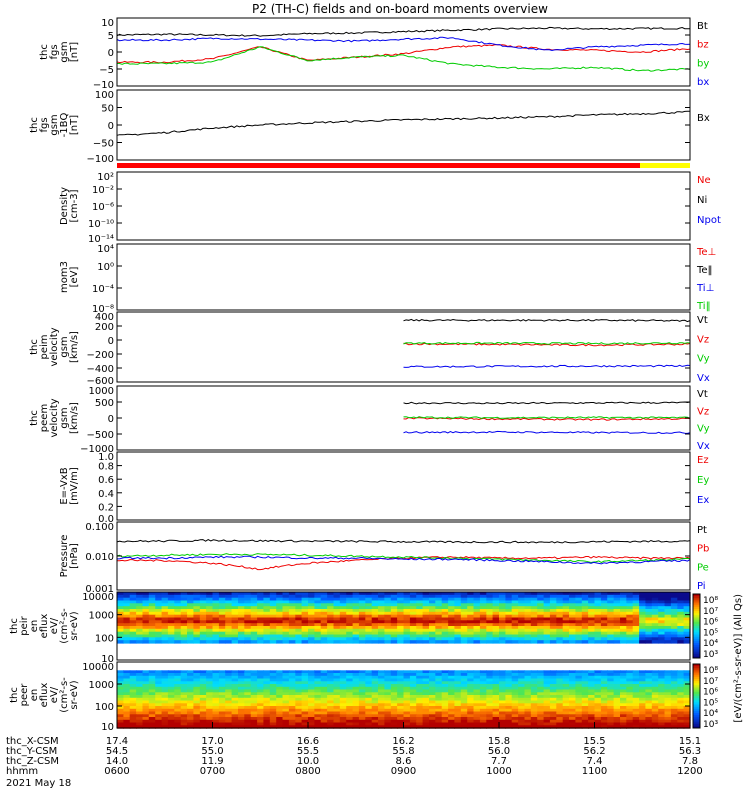 The image size is (750, 800). What do you see at coordinates (99, 557) in the screenshot?
I see `y-tick-label: 0.010` at bounding box center [99, 557].